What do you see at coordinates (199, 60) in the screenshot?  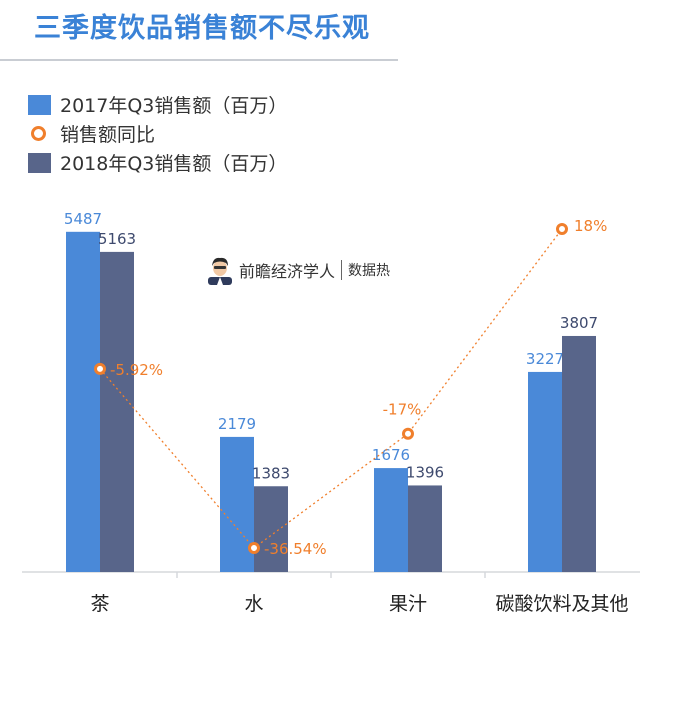 I see `title-divider` at bounding box center [199, 60].